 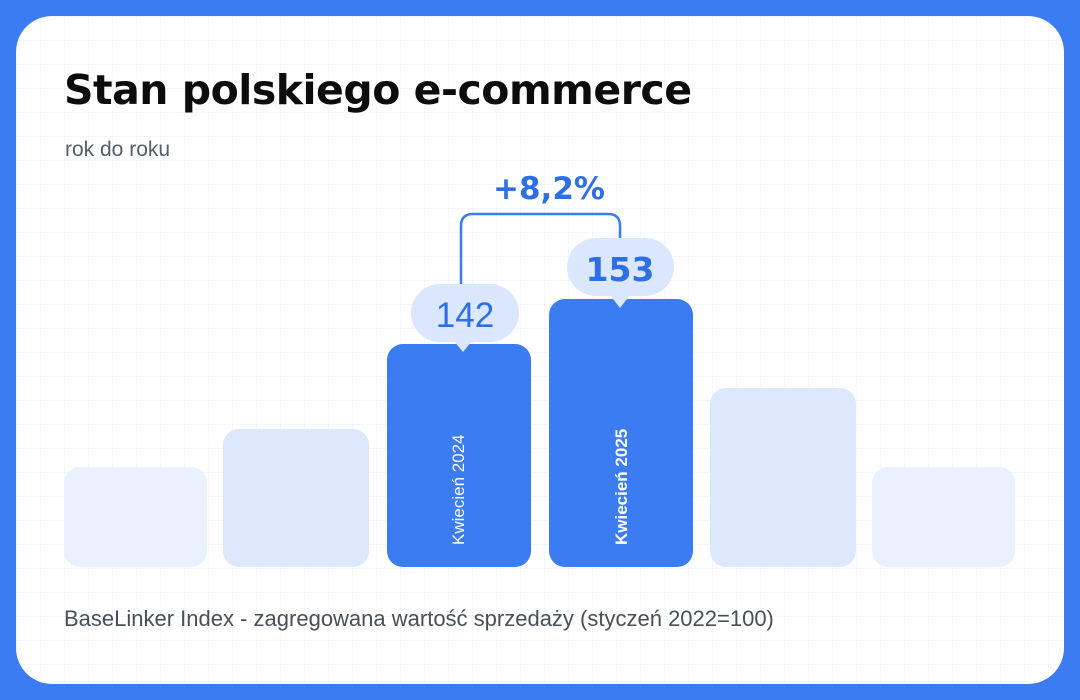 What do you see at coordinates (621, 487) in the screenshot?
I see `bar-label-april-2025: Kwiecień 2025` at bounding box center [621, 487].